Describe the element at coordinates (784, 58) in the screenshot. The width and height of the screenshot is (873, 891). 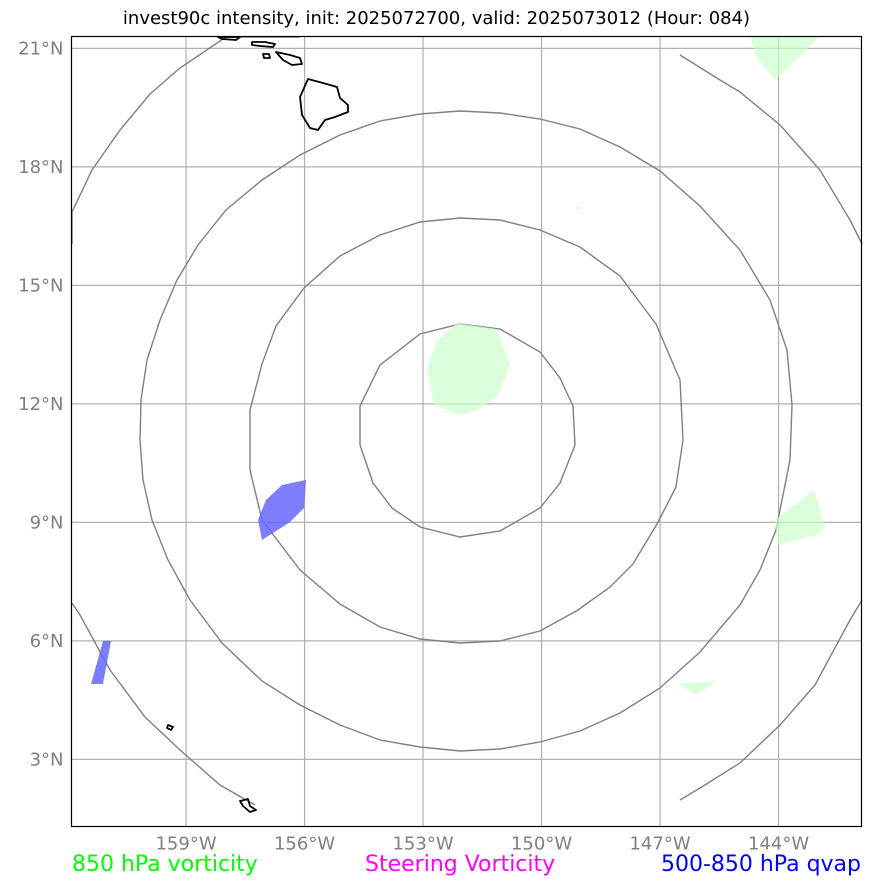
I see `vorticity-patch-topright` at that location.